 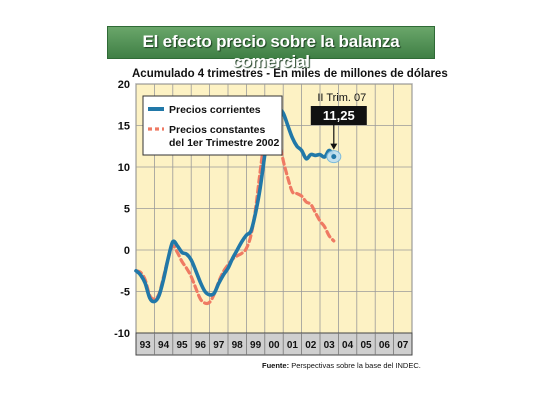 I want to click on annotation-label: II Trim. 07, so click(x=341, y=98).